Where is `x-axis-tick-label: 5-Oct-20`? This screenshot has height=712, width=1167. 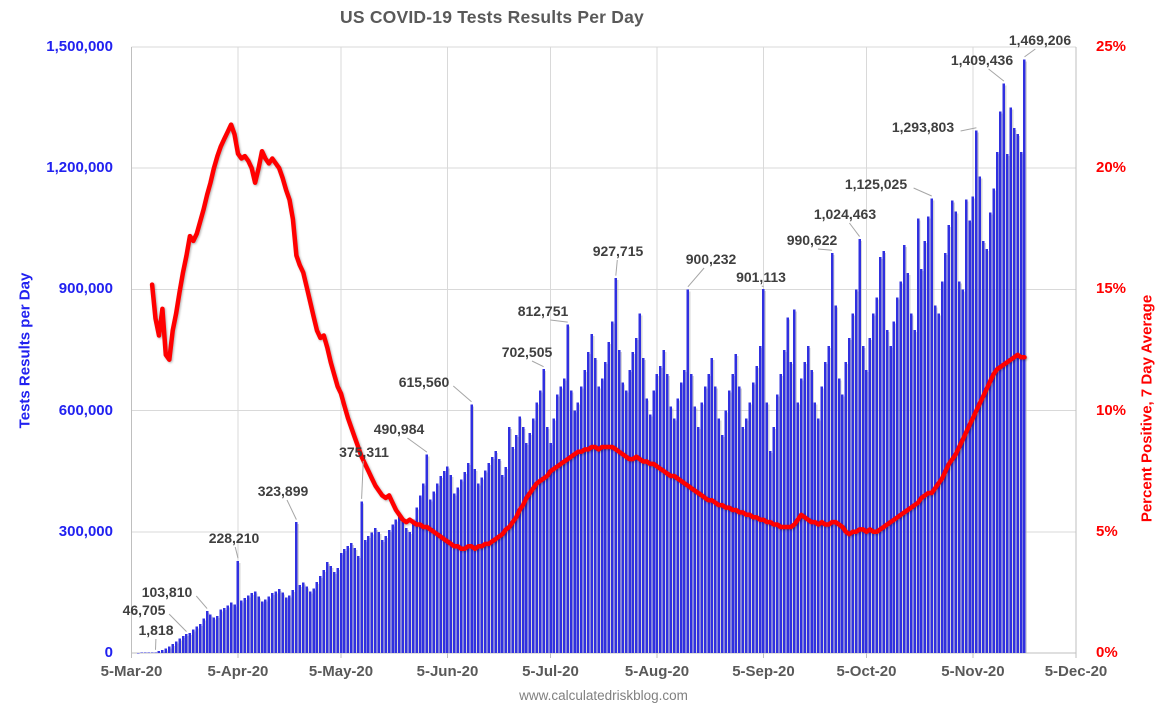
x-axis-tick-label: 5-Oct-20 is located at coordinates (866, 671).